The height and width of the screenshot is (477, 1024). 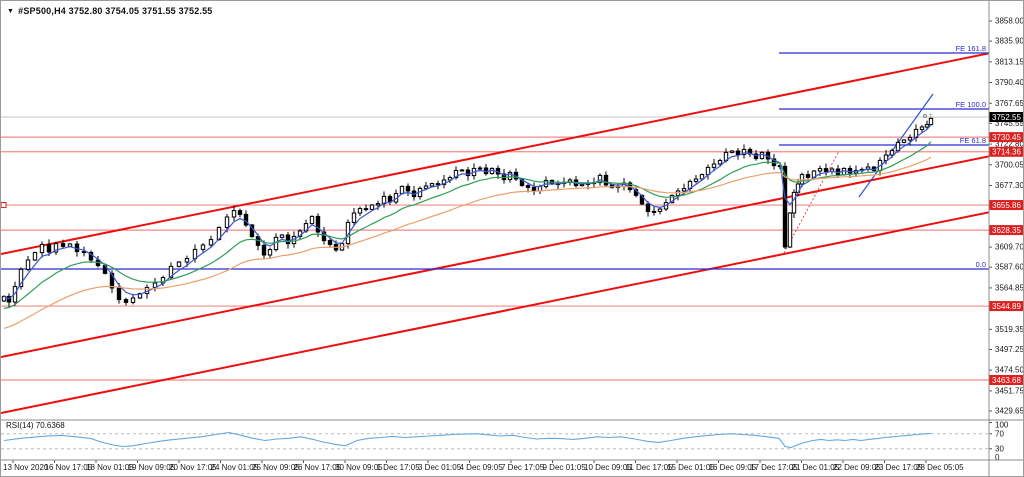 I want to click on time-axis-label: 28 Dec 05:05, so click(x=940, y=467).